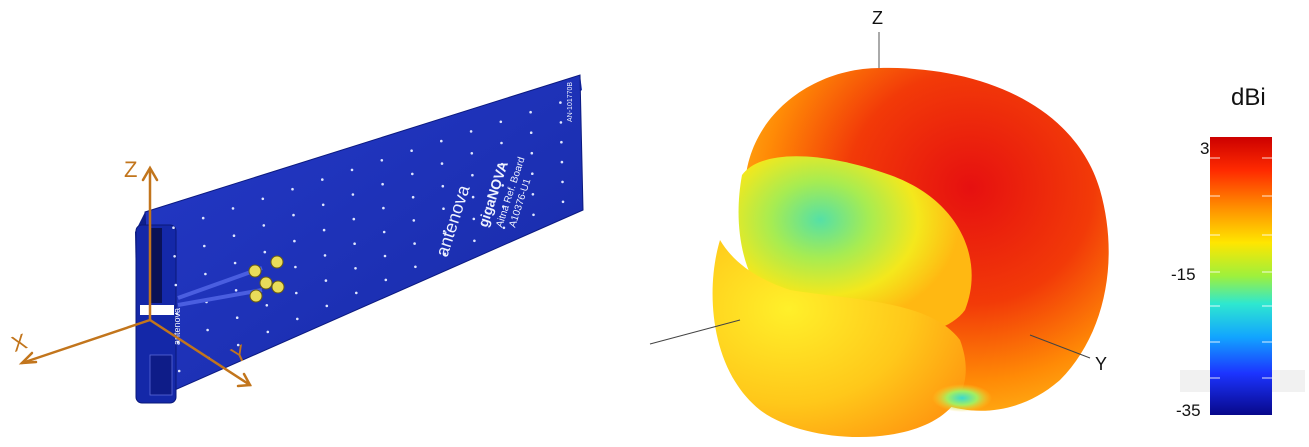 Image resolution: width=1309 pixels, height=447 pixels. What do you see at coordinates (220, 286) in the screenshot?
I see `rf-traces` at bounding box center [220, 286].